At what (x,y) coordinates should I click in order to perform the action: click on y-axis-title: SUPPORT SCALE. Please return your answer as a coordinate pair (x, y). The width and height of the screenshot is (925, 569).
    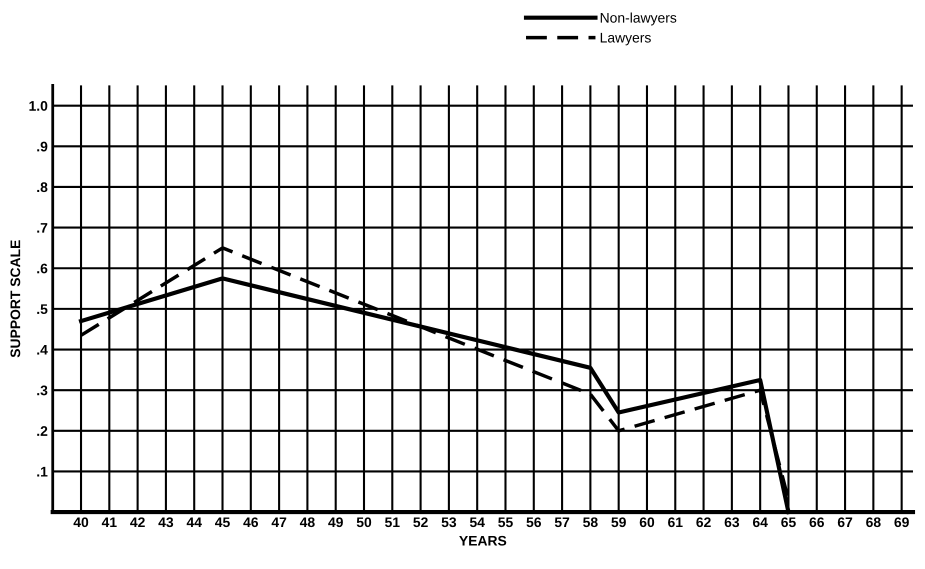
    Looking at the image, I should click on (15, 299).